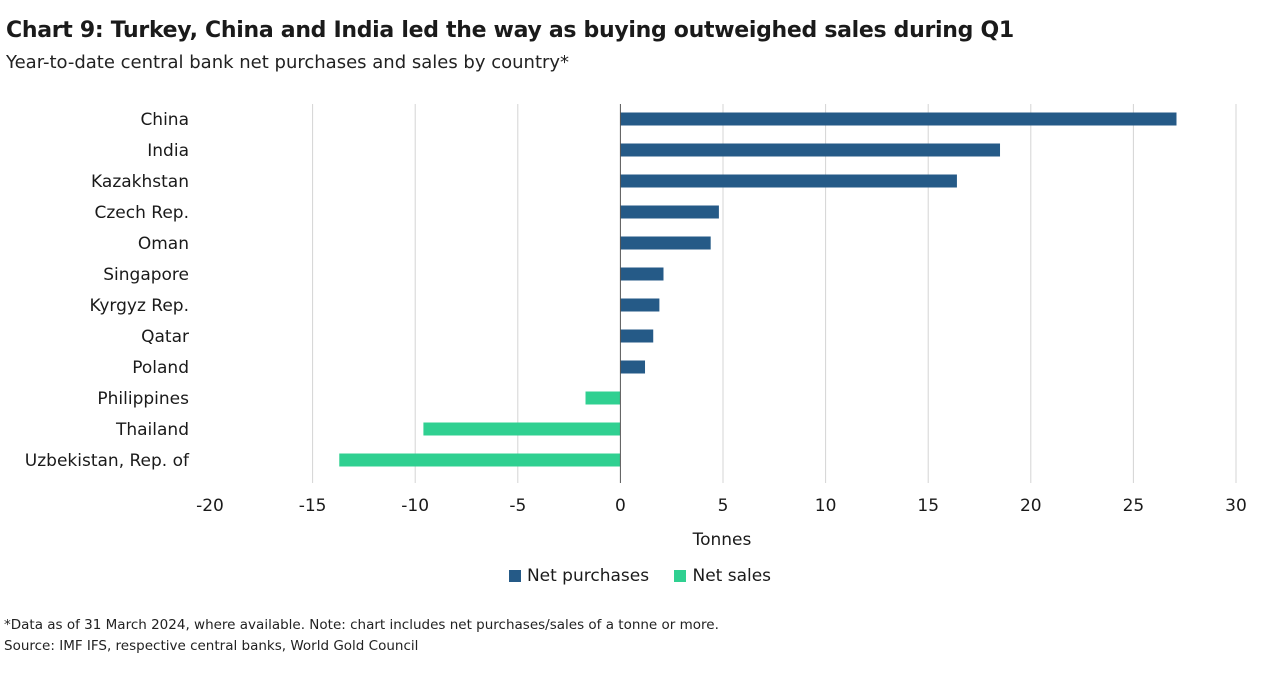  Describe the element at coordinates (898, 119) in the screenshot. I see `bar-china` at that location.